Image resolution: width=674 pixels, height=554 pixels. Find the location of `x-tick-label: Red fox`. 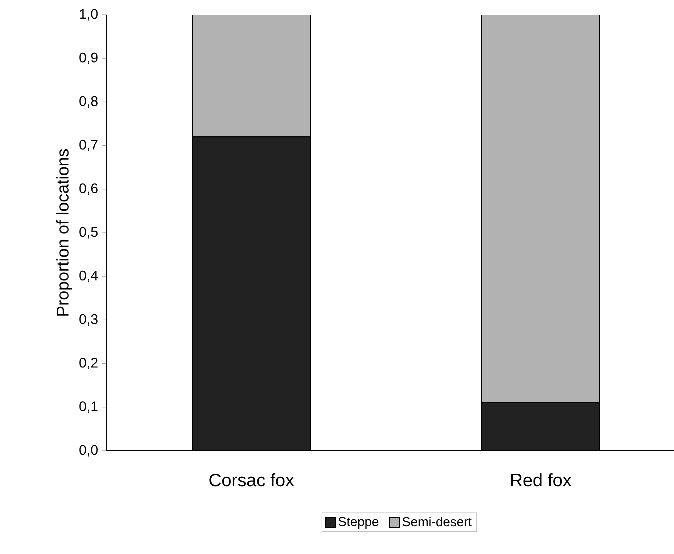

x-tick-label: Red fox is located at coordinates (542, 480).